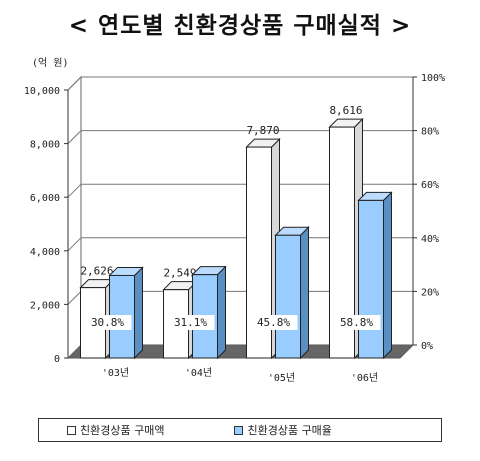 The width and height of the screenshot is (480, 461). Describe the element at coordinates (289, 430) in the screenshot. I see `legend-label-rate: 친환경상품 구매율` at that location.